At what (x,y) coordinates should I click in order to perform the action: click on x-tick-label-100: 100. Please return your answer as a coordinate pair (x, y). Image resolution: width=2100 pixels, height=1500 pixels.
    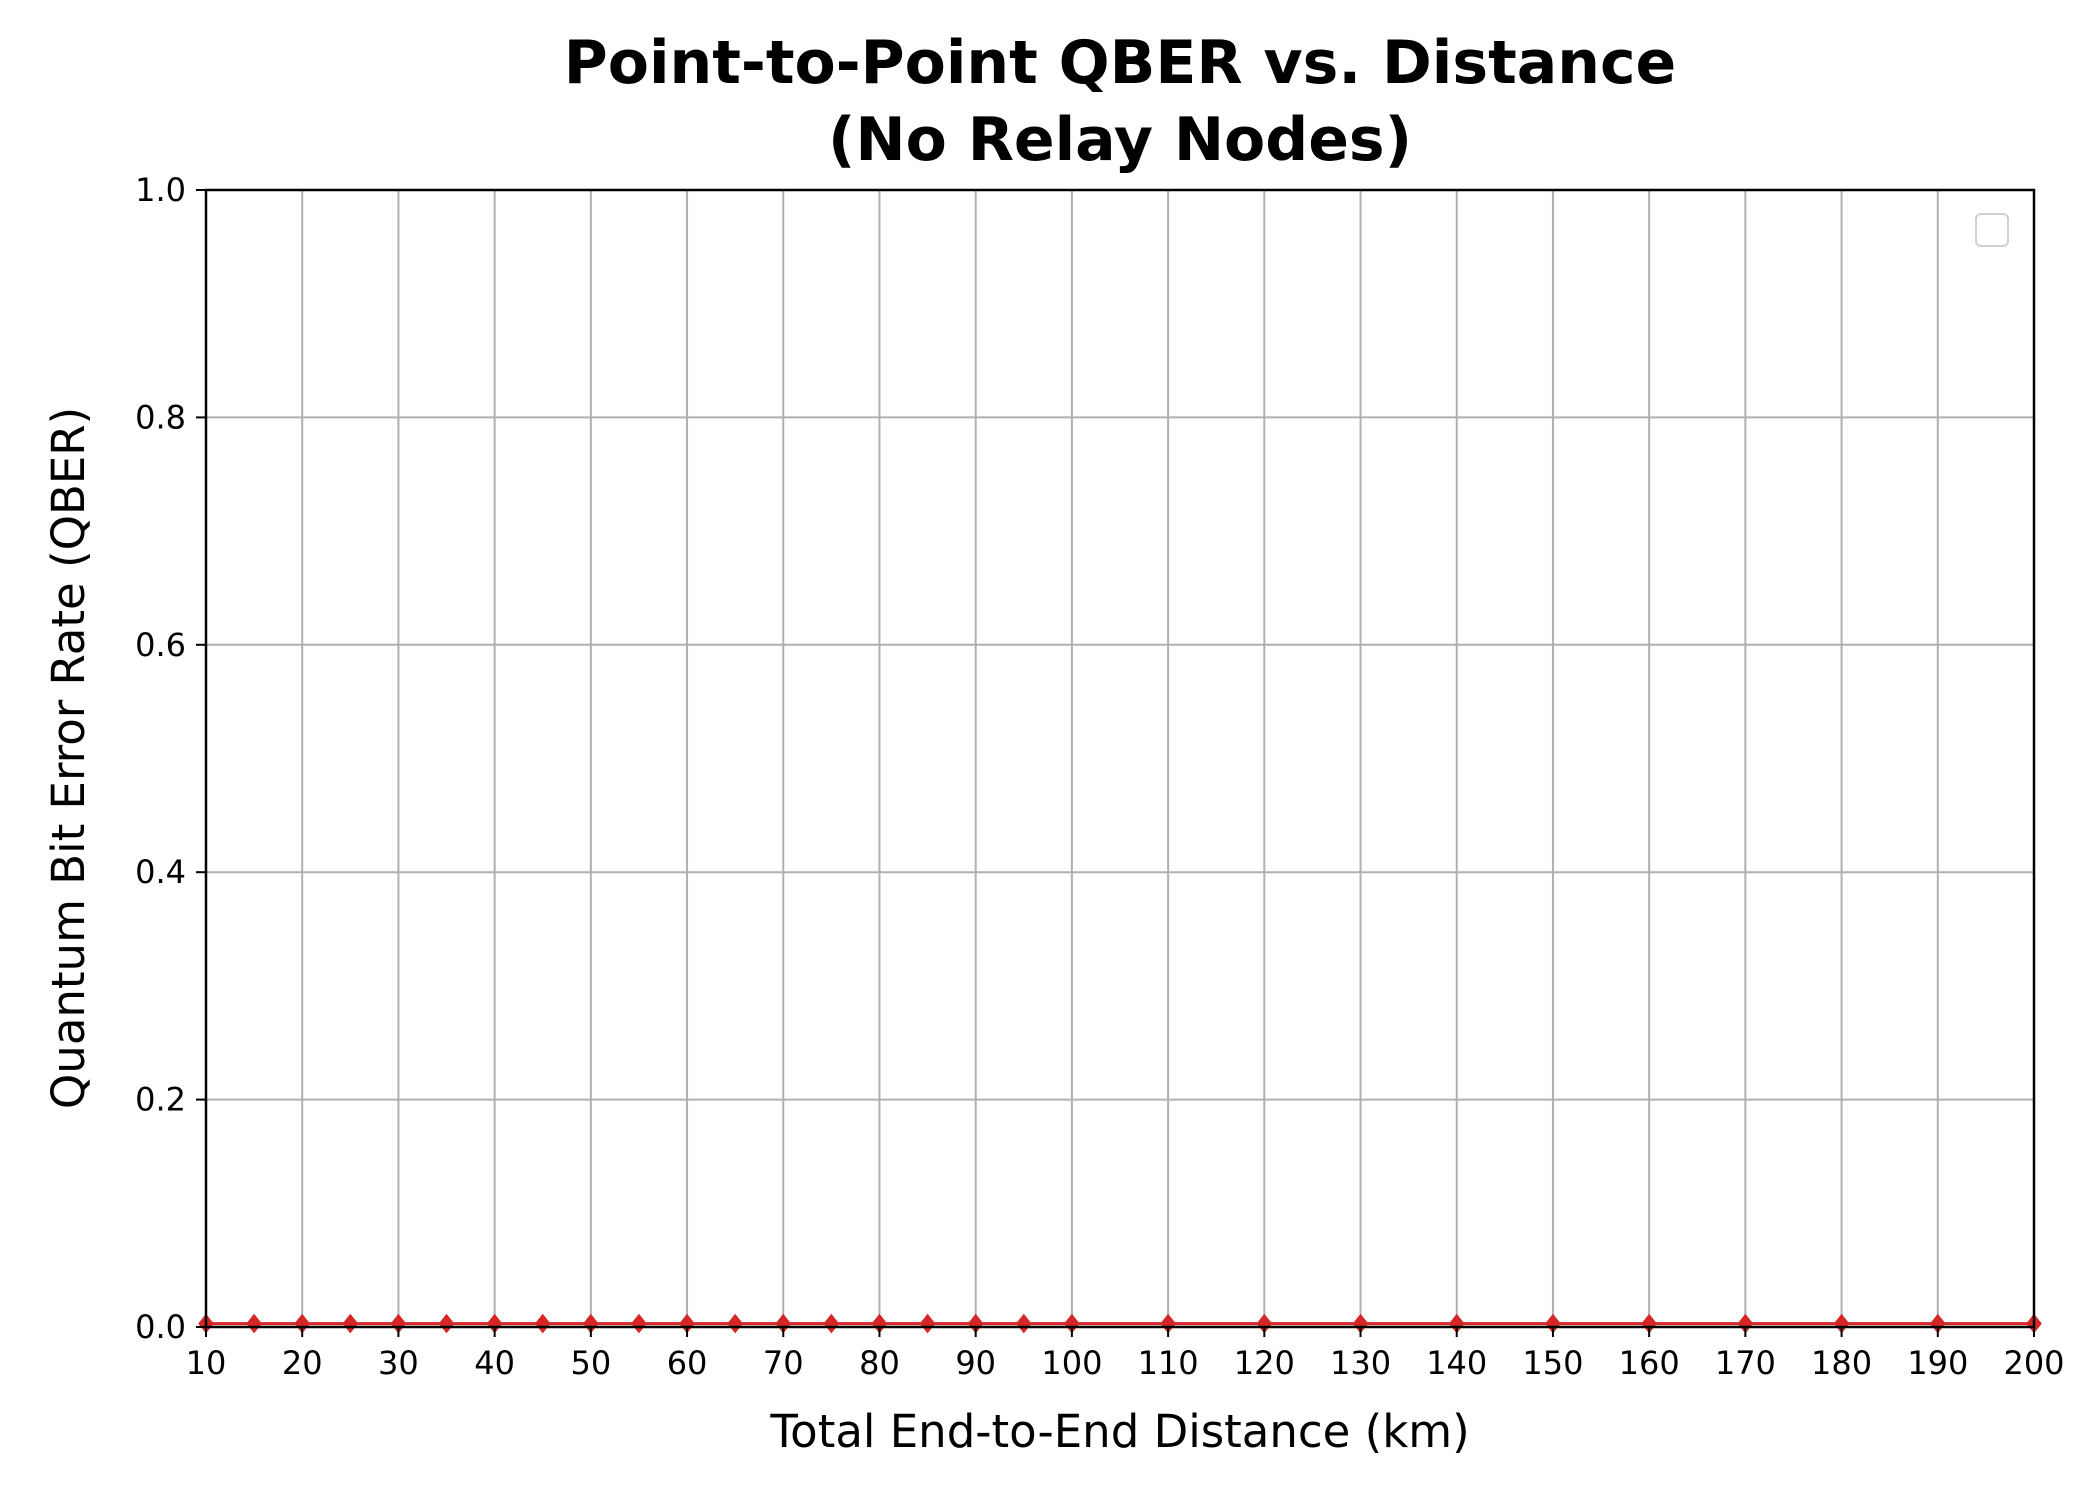
    Looking at the image, I should click on (1071, 1363).